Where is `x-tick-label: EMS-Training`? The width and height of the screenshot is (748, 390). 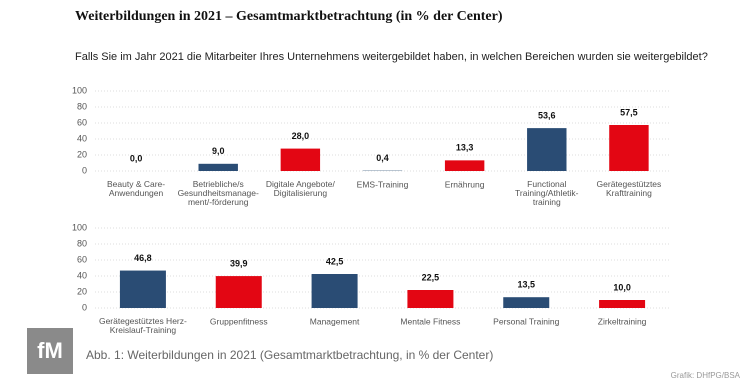 x-tick-label: EMS-Training is located at coordinates (383, 184).